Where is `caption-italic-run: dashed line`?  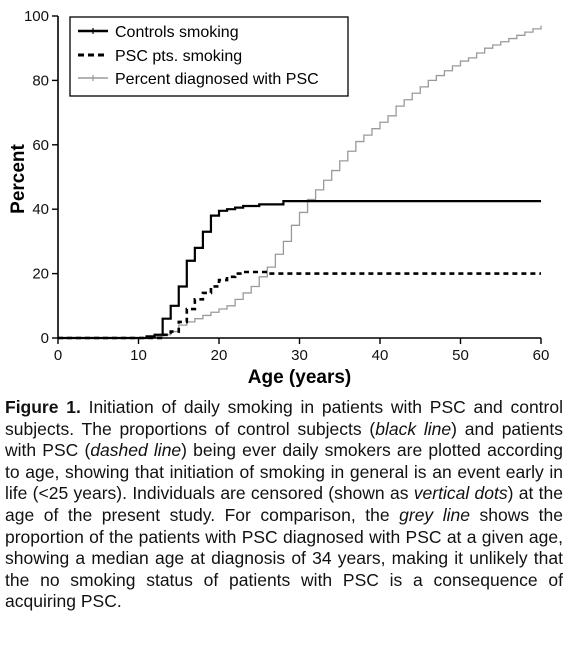 caption-italic-run: dashed line is located at coordinates (136, 450).